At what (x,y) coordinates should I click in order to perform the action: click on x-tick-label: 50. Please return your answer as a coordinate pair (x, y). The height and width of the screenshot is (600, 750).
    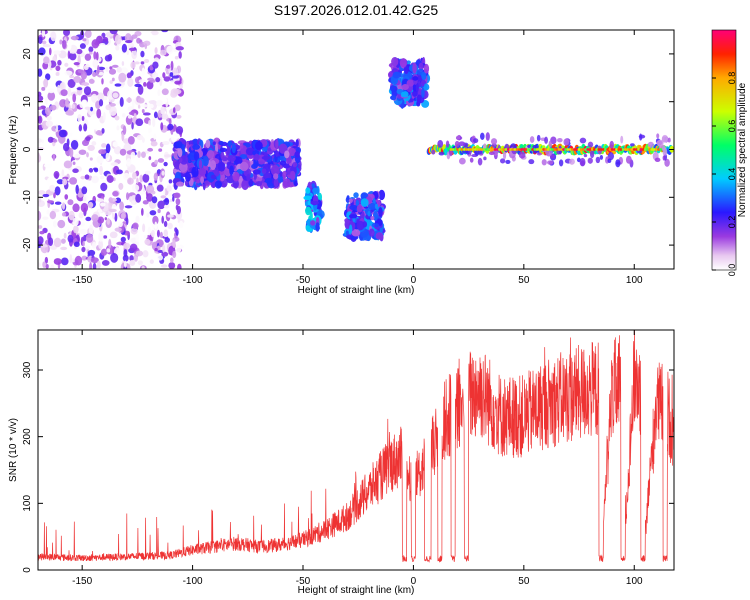
    Looking at the image, I should click on (524, 581).